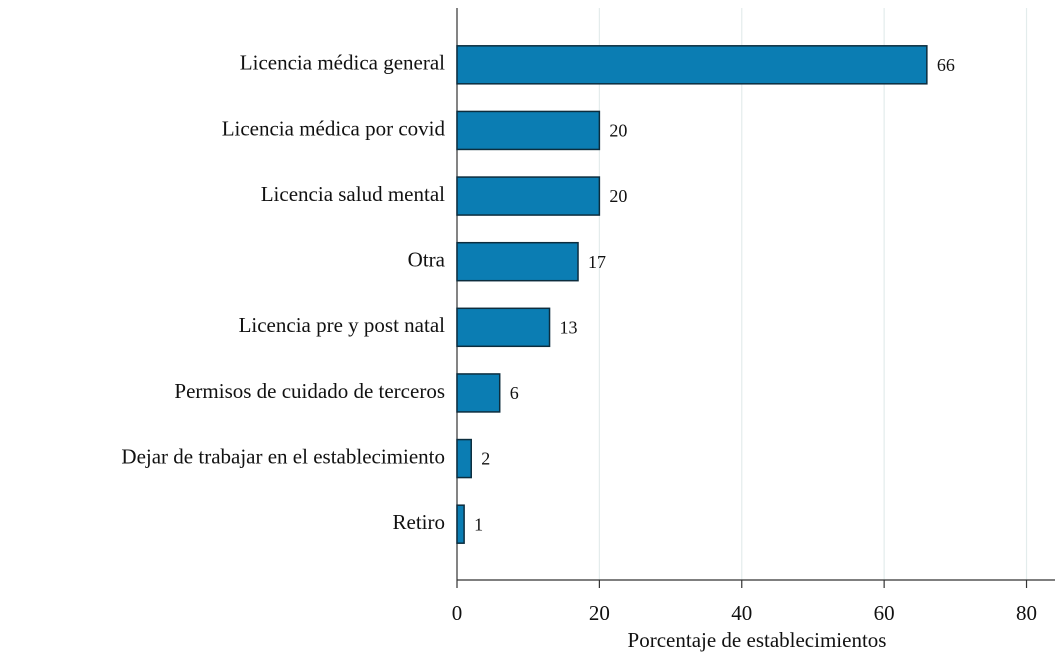 The height and width of the screenshot is (660, 1062). I want to click on y-tick-label: Licencia salud mental, so click(353, 194).